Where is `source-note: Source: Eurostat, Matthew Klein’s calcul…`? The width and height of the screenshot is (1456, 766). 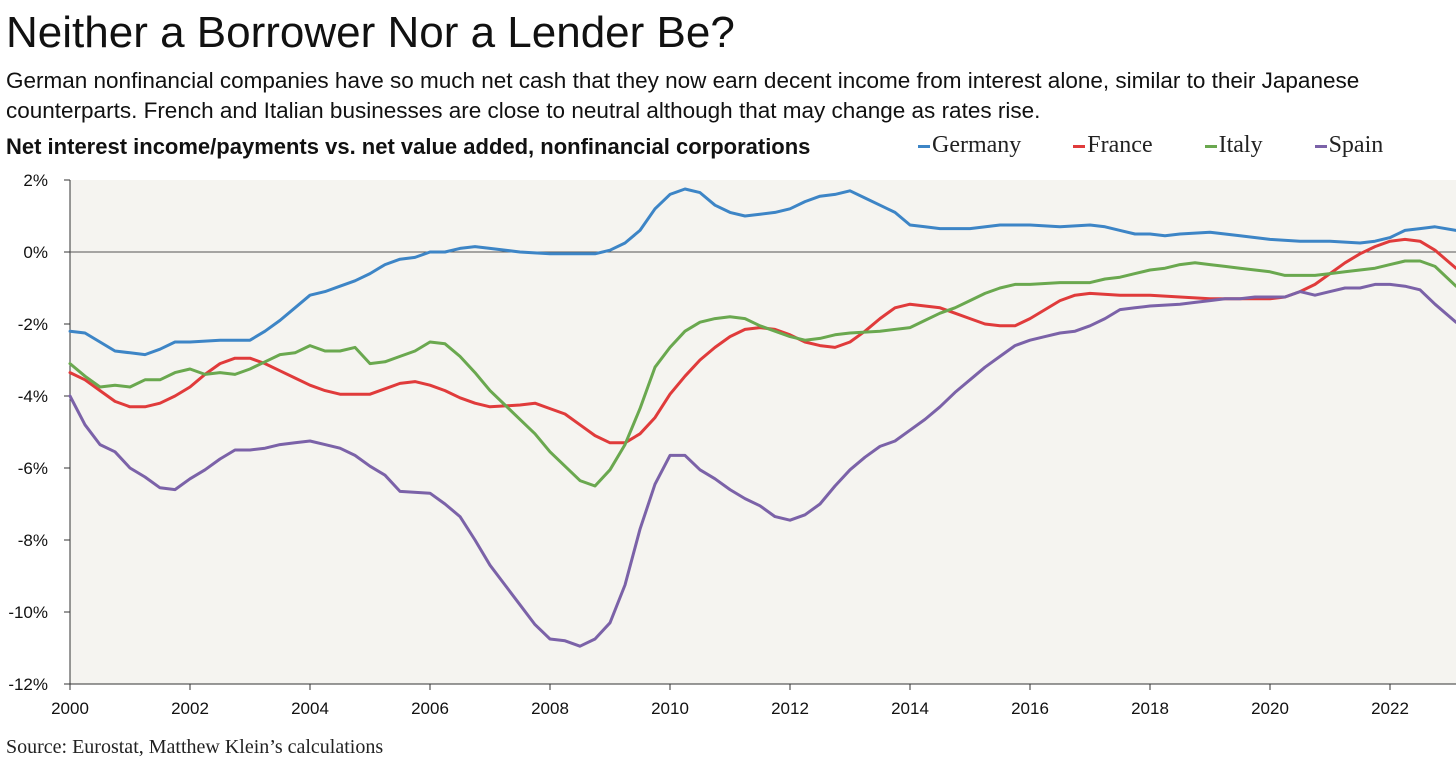
source-note: Source: Eurostat, Matthew Klein’s calcul… is located at coordinates (195, 747).